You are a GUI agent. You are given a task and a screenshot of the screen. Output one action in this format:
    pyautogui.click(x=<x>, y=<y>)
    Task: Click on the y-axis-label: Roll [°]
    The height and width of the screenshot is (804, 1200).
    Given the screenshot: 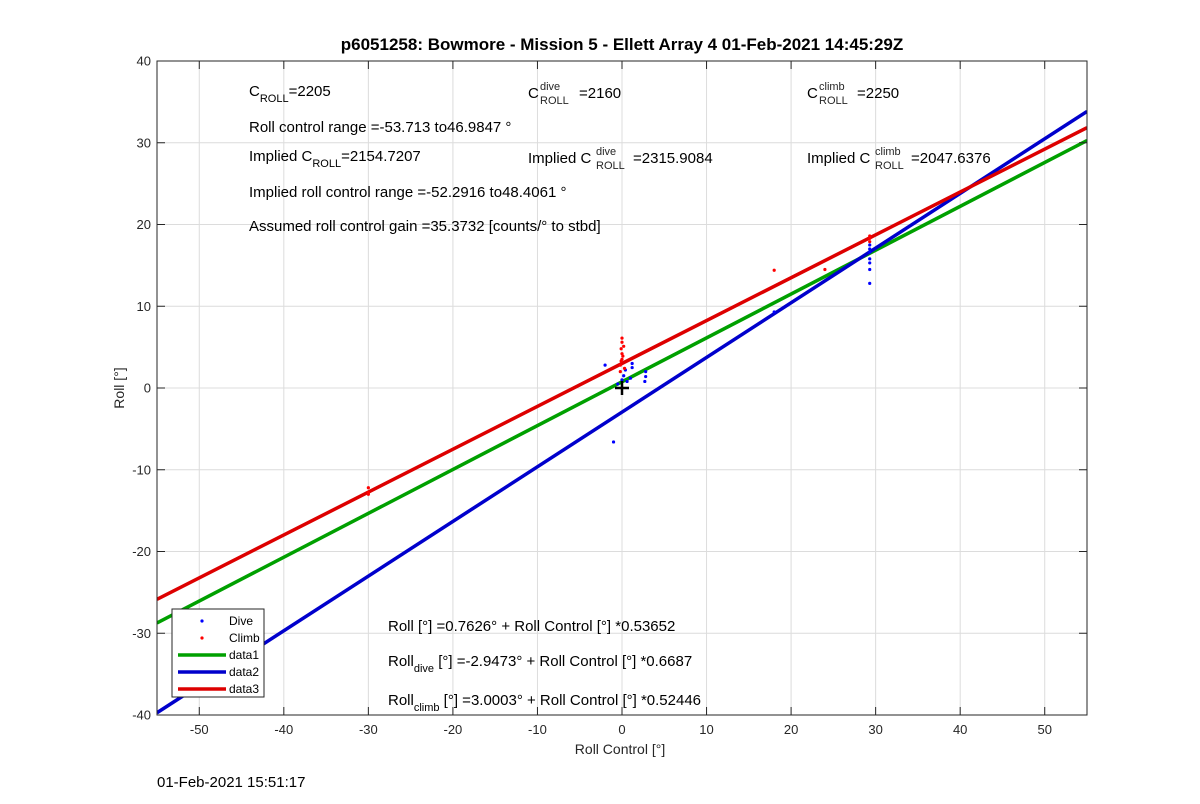 What is the action you would take?
    pyautogui.click(x=119, y=387)
    